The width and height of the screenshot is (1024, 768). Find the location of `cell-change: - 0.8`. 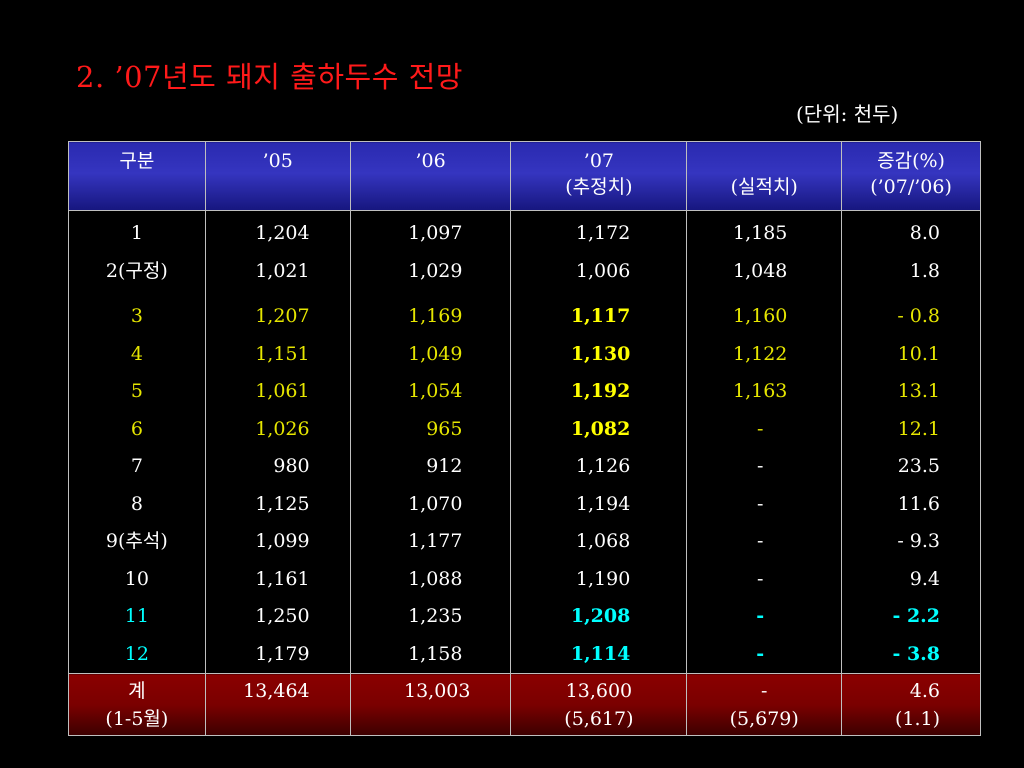

cell-change: - 0.8 is located at coordinates (911, 317).